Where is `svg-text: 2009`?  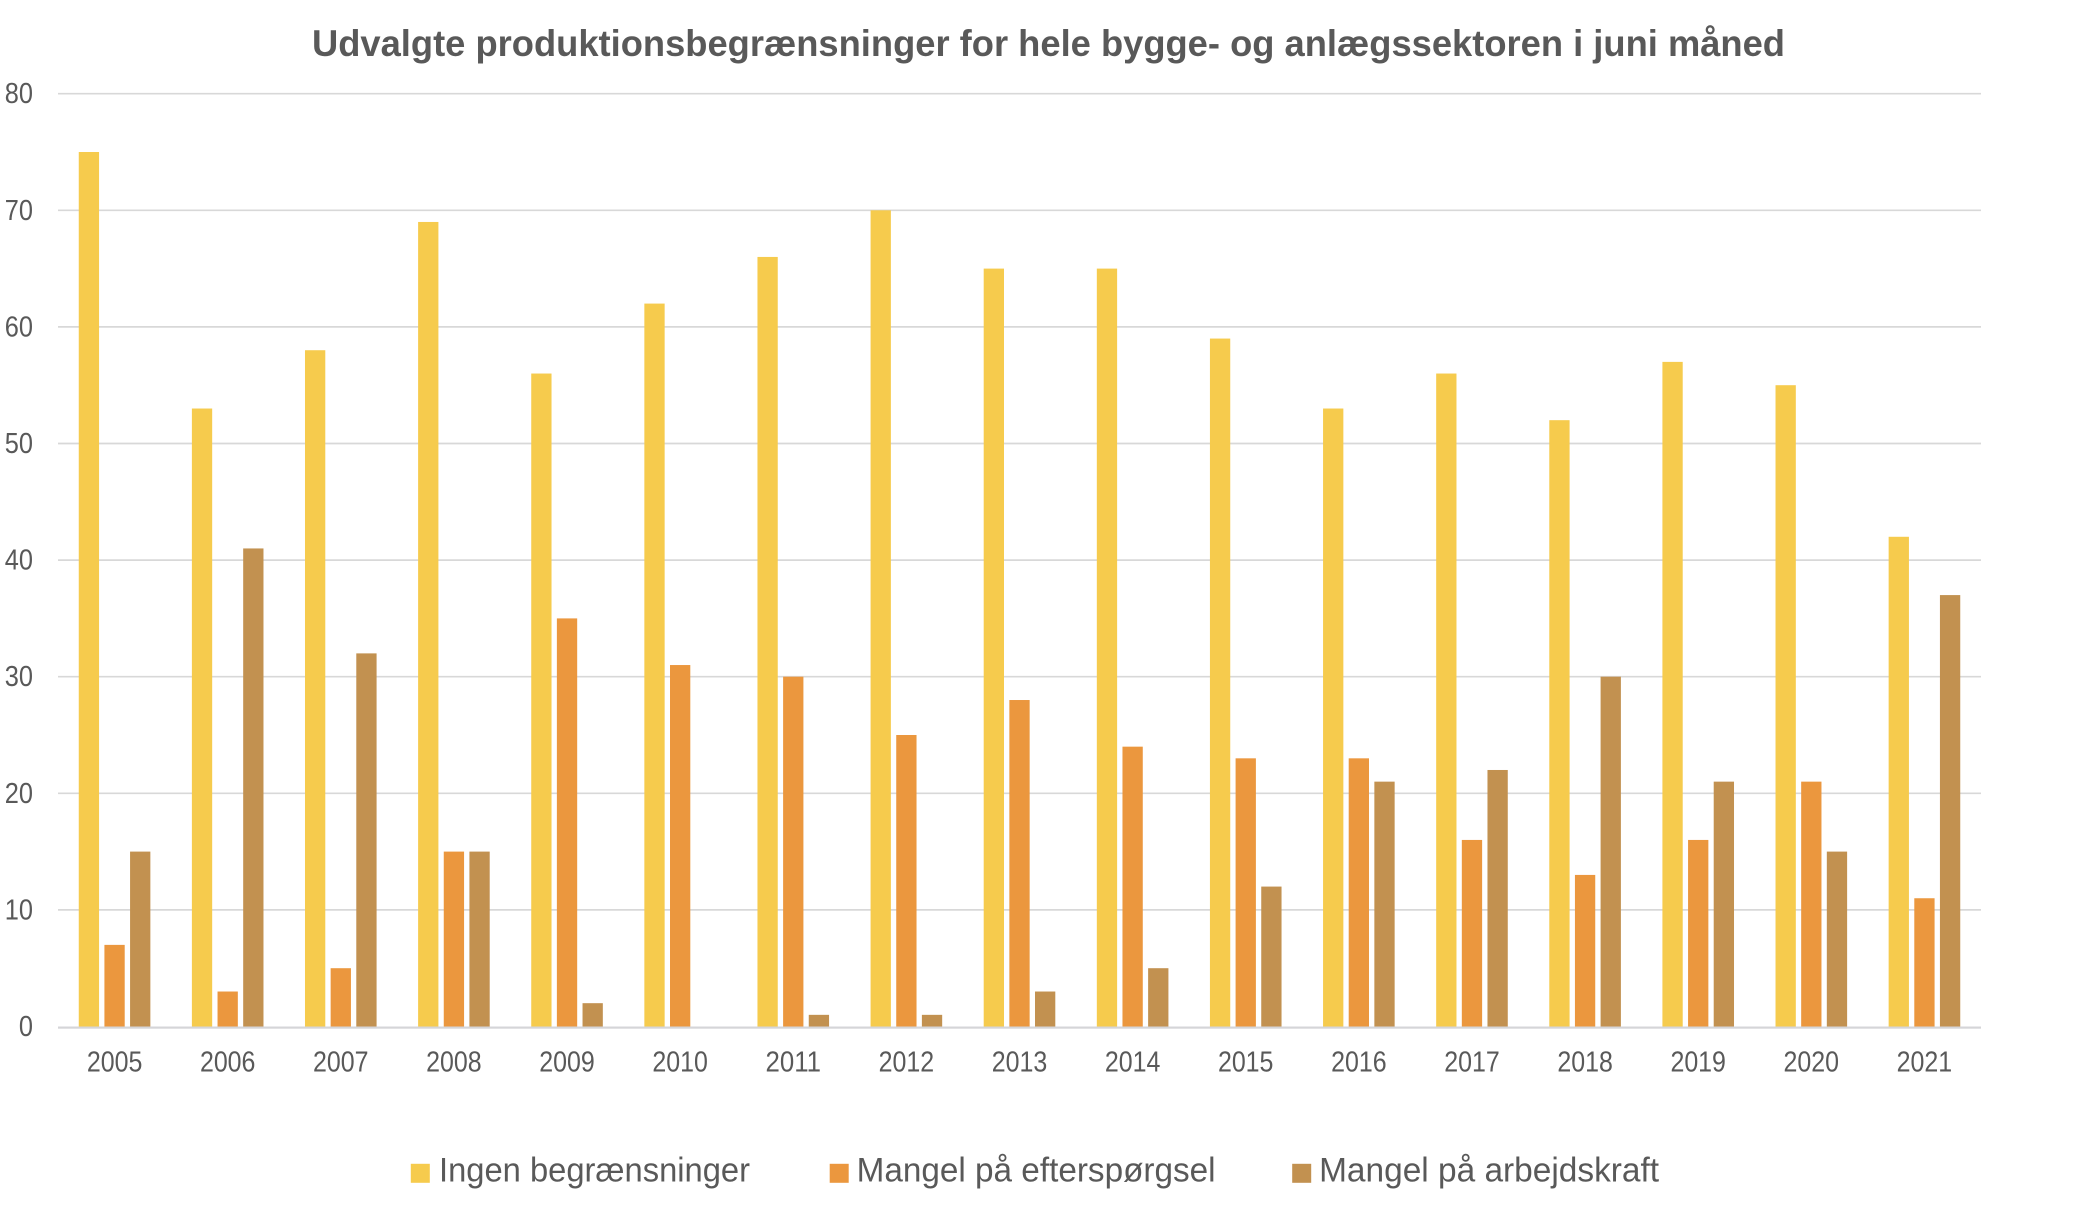 svg-text: 2009 is located at coordinates (567, 1063).